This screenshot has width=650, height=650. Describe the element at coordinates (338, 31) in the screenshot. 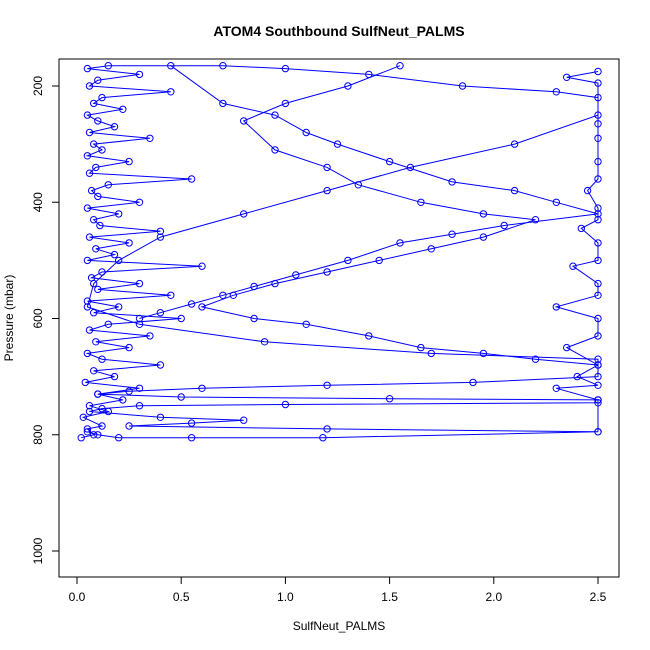

I see `chart-title: ATOM4 Southbound SulfNeut_PALMS` at that location.